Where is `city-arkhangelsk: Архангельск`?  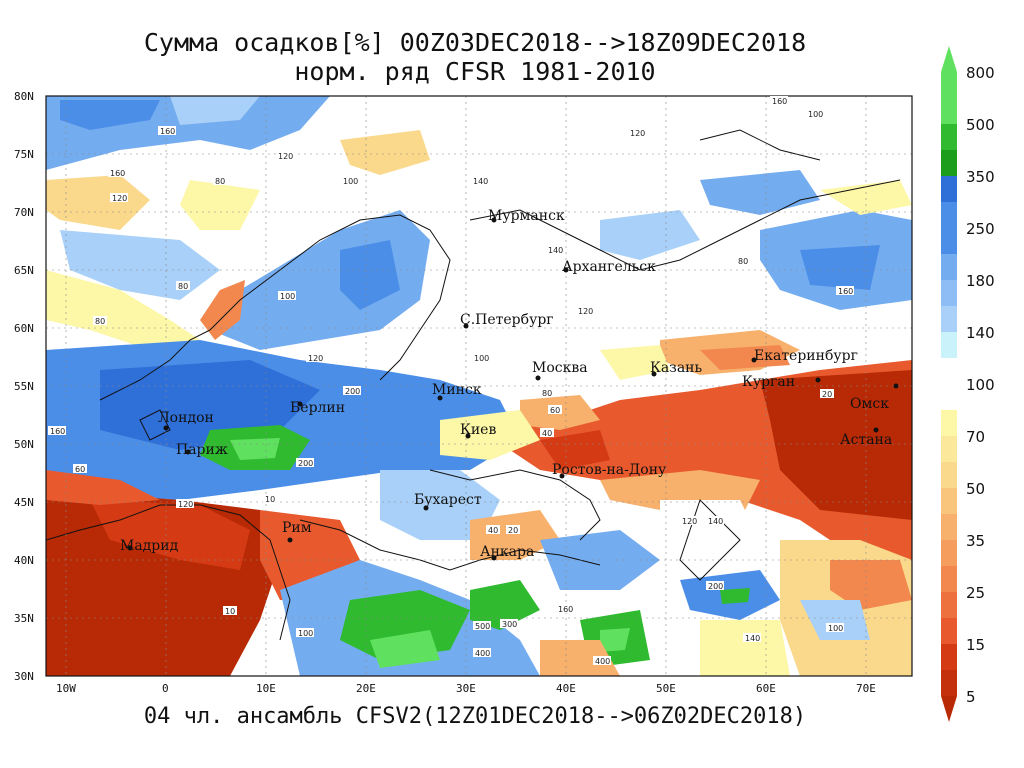
city-arkhangelsk: Архангельск is located at coordinates (609, 267).